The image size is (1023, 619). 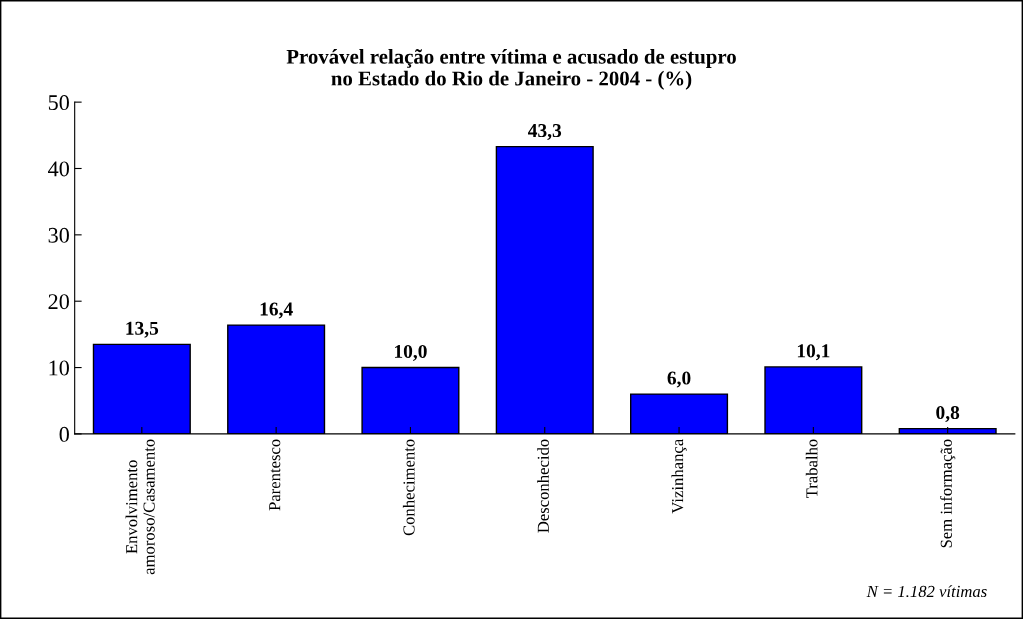 I want to click on x-tick-label: Vizinhança, so click(x=679, y=476).